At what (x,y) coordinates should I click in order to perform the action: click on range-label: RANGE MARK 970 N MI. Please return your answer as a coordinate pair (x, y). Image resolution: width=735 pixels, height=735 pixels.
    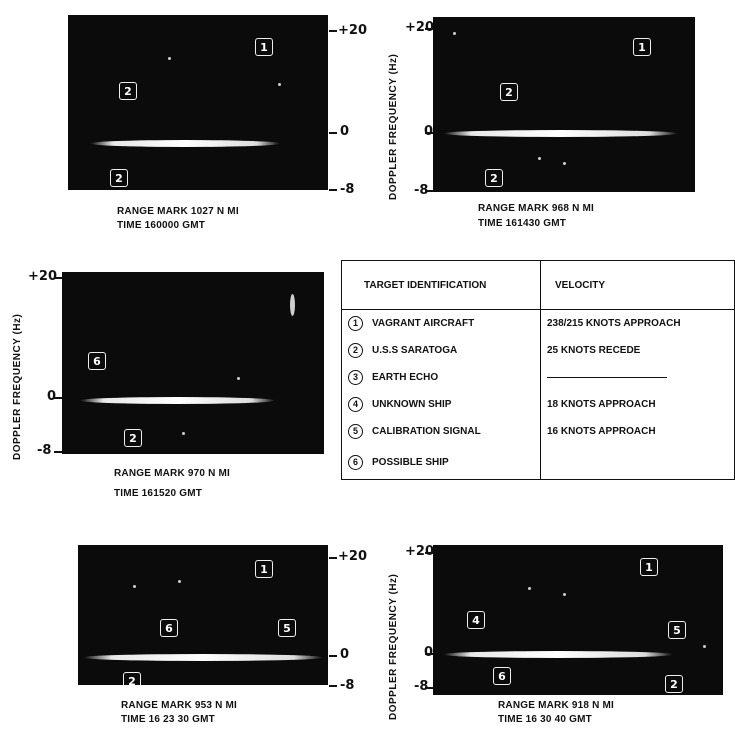
    Looking at the image, I should click on (172, 473).